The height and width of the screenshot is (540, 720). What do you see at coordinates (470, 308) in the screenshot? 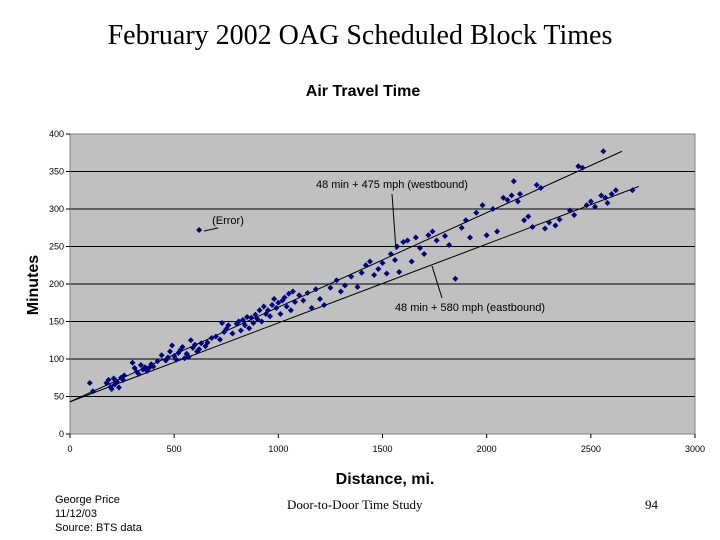
I see `annotation-label: 48 min + 580 mph (eastbound)` at bounding box center [470, 308].